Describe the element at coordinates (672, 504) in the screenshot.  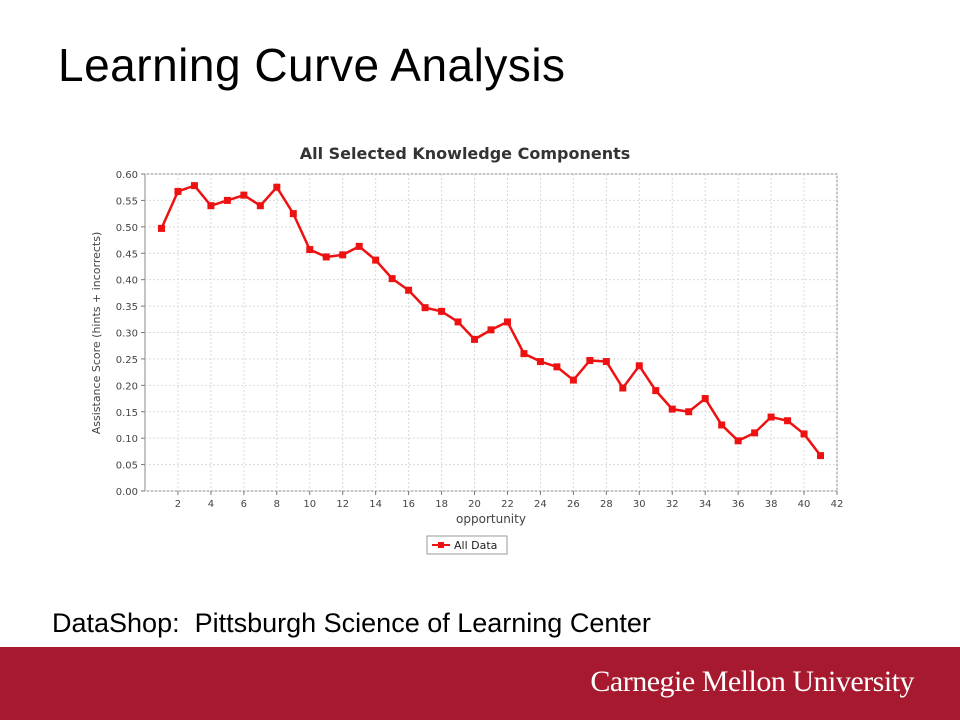
I see `x-tick-label: 32` at that location.